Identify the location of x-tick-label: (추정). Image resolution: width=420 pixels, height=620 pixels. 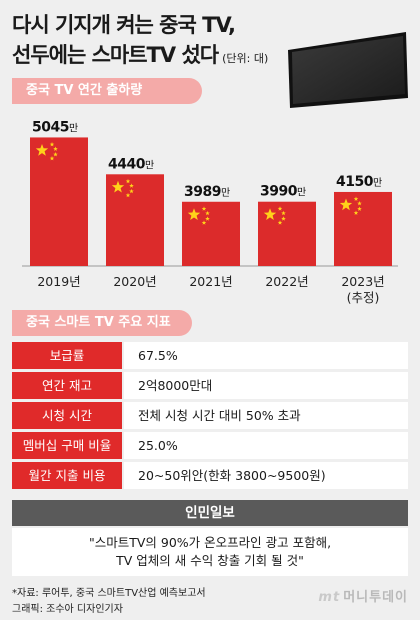
(363, 297).